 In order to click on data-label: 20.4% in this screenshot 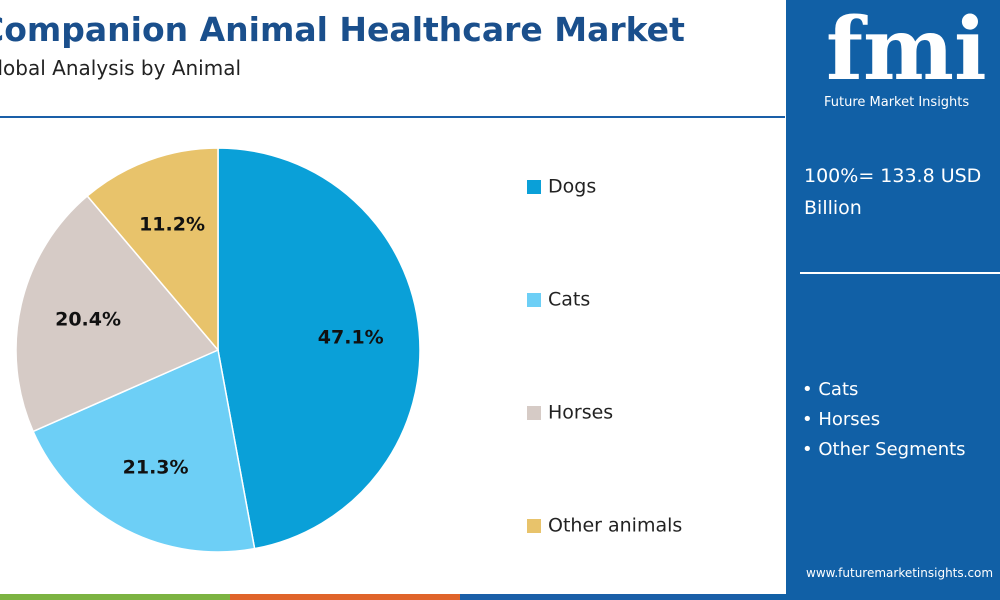, I will do `click(88, 320)`.